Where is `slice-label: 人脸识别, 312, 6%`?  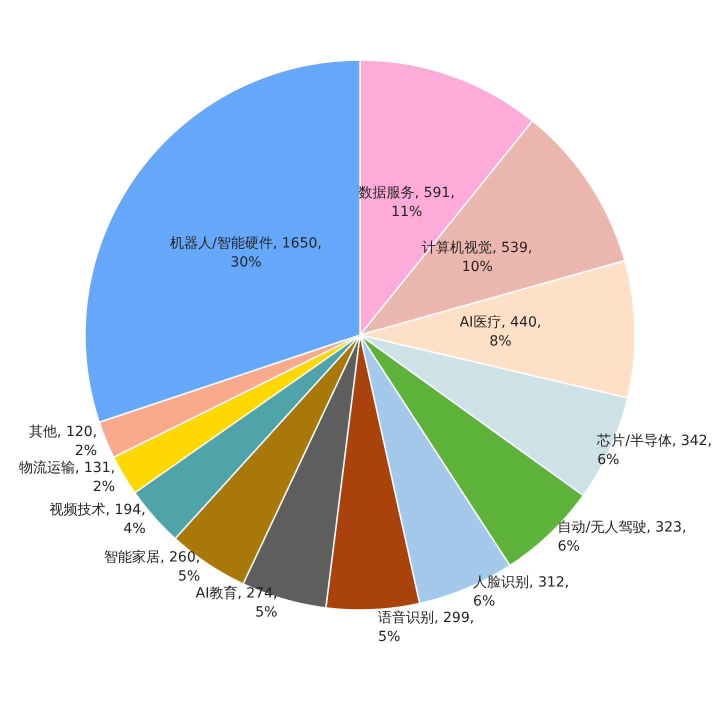 slice-label: 人脸识别, 312, 6% is located at coordinates (521, 592).